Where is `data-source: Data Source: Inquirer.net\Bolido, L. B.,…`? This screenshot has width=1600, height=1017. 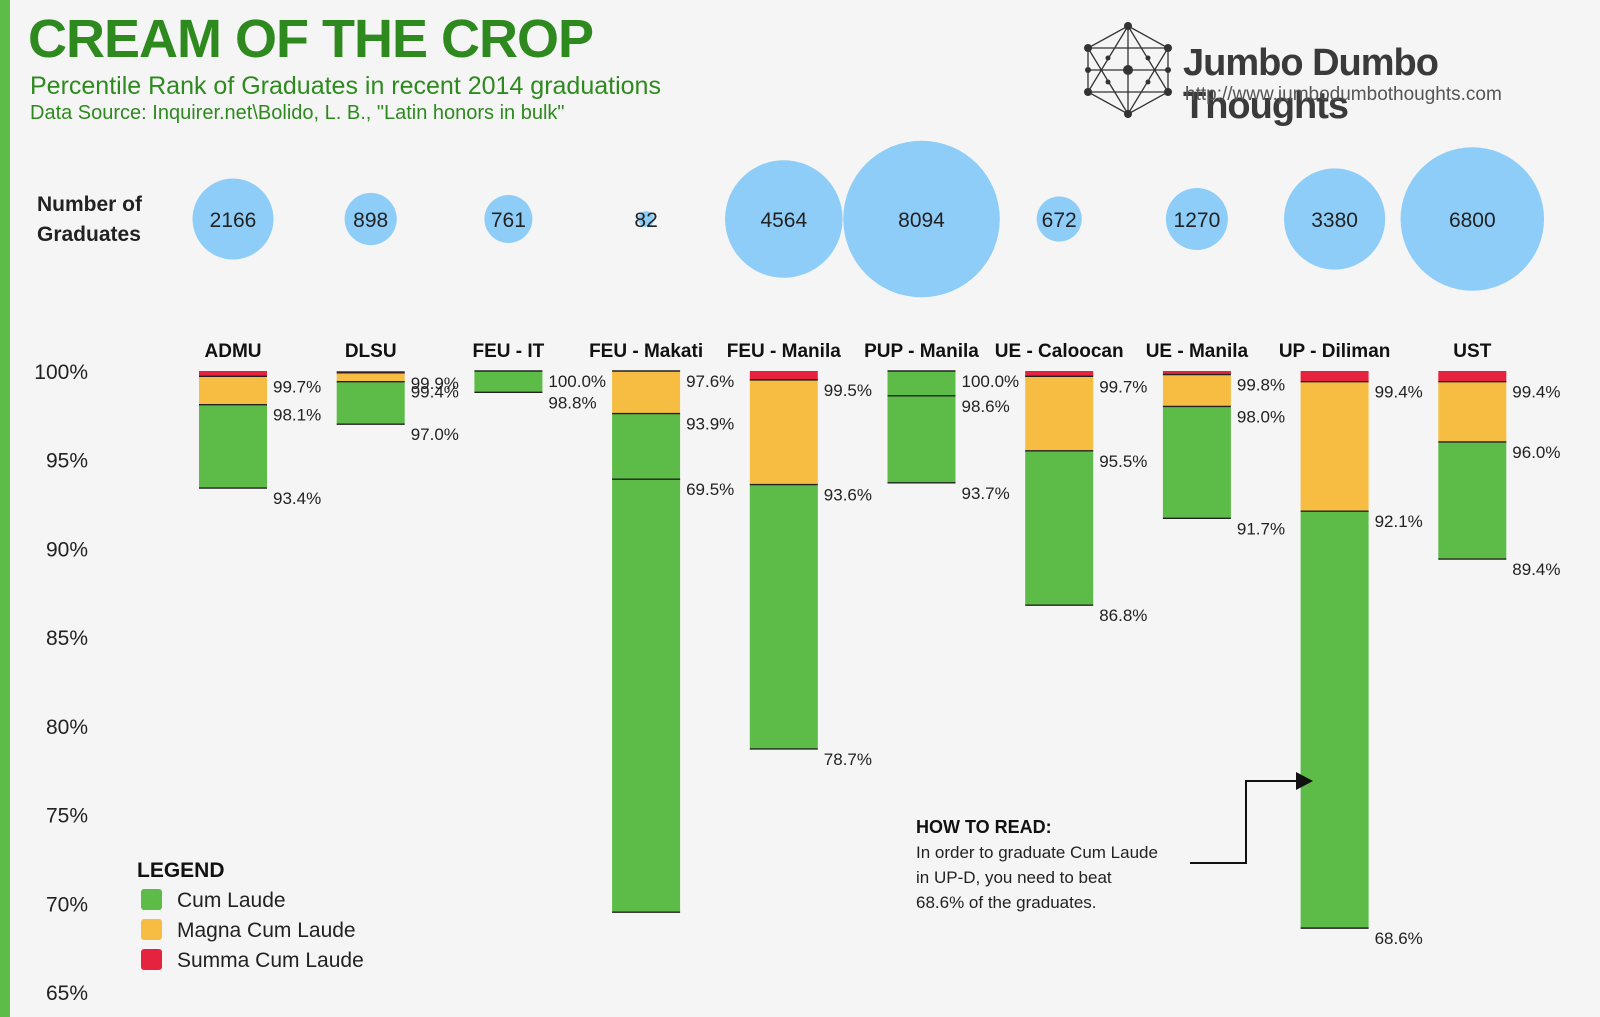
data-source: Data Source: Inquirer.net\Bolido, L. B.,… is located at coordinates (297, 113).